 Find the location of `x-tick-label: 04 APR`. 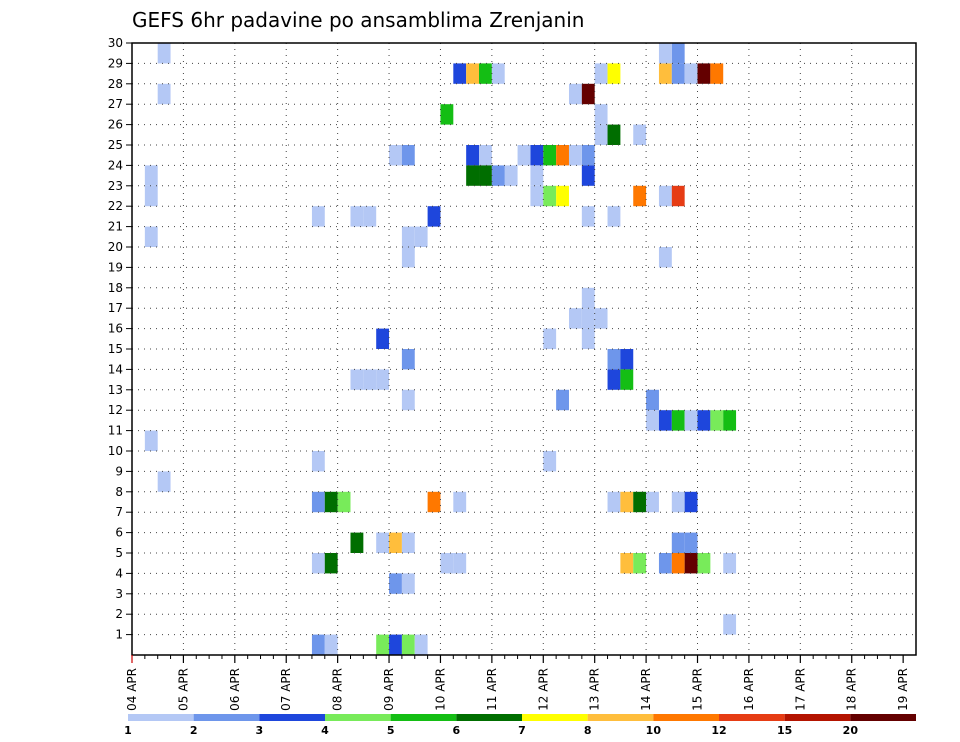

x-tick-label: 04 APR is located at coordinates (132, 689).